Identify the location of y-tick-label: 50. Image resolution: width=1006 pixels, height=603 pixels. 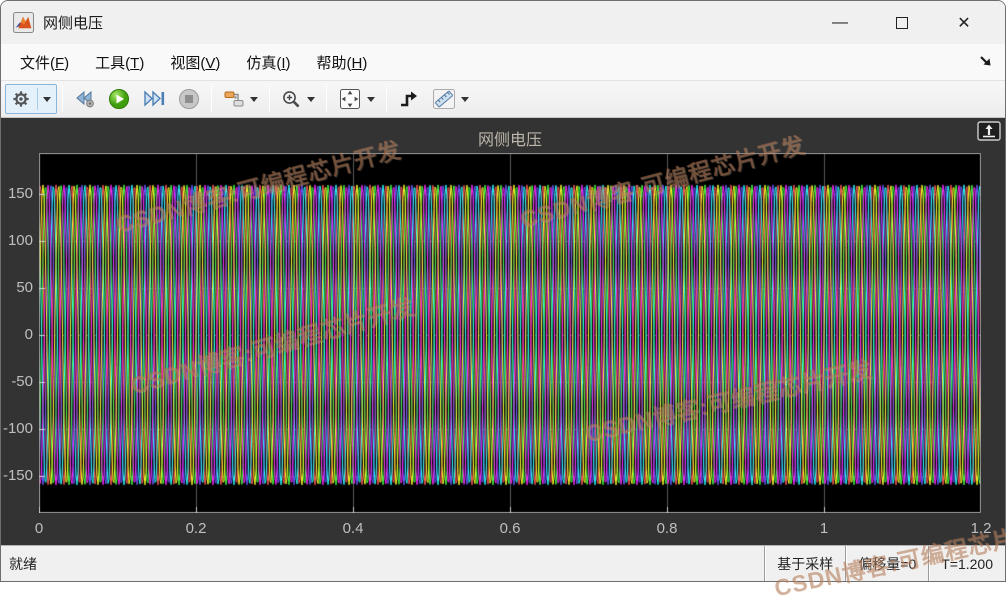
(24, 287).